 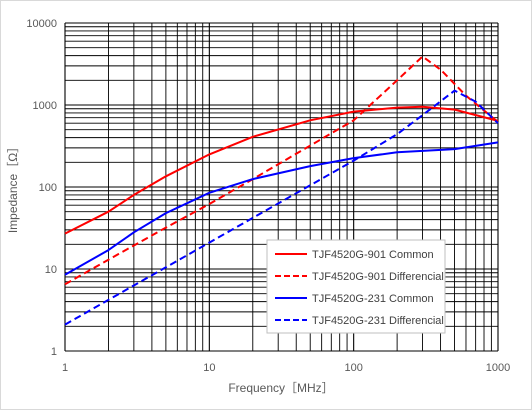 What do you see at coordinates (378, 277) in the screenshot?
I see `legend-label: TJF4520G-901 Differencial` at bounding box center [378, 277].